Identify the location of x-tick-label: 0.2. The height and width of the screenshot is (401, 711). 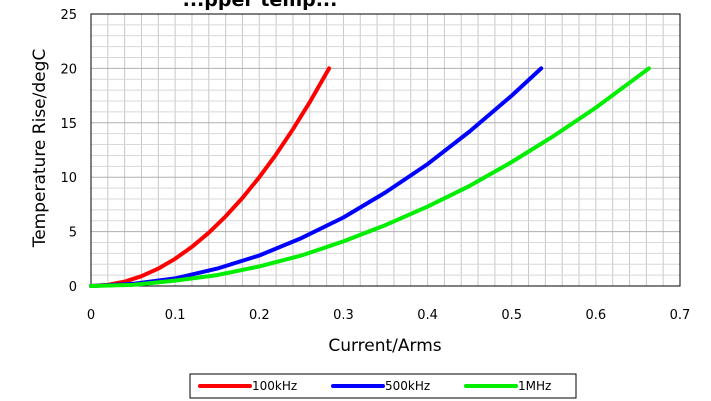
(259, 315).